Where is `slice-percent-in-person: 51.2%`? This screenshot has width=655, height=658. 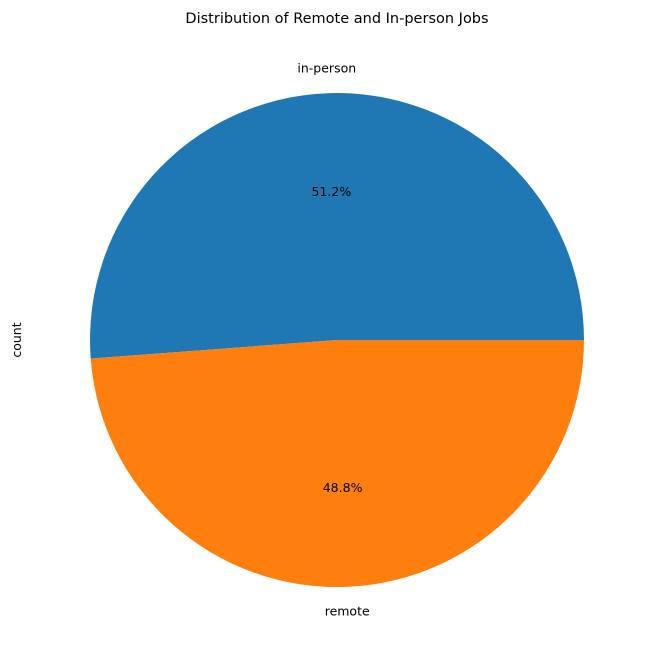
slice-percent-in-person: 51.2% is located at coordinates (332, 191).